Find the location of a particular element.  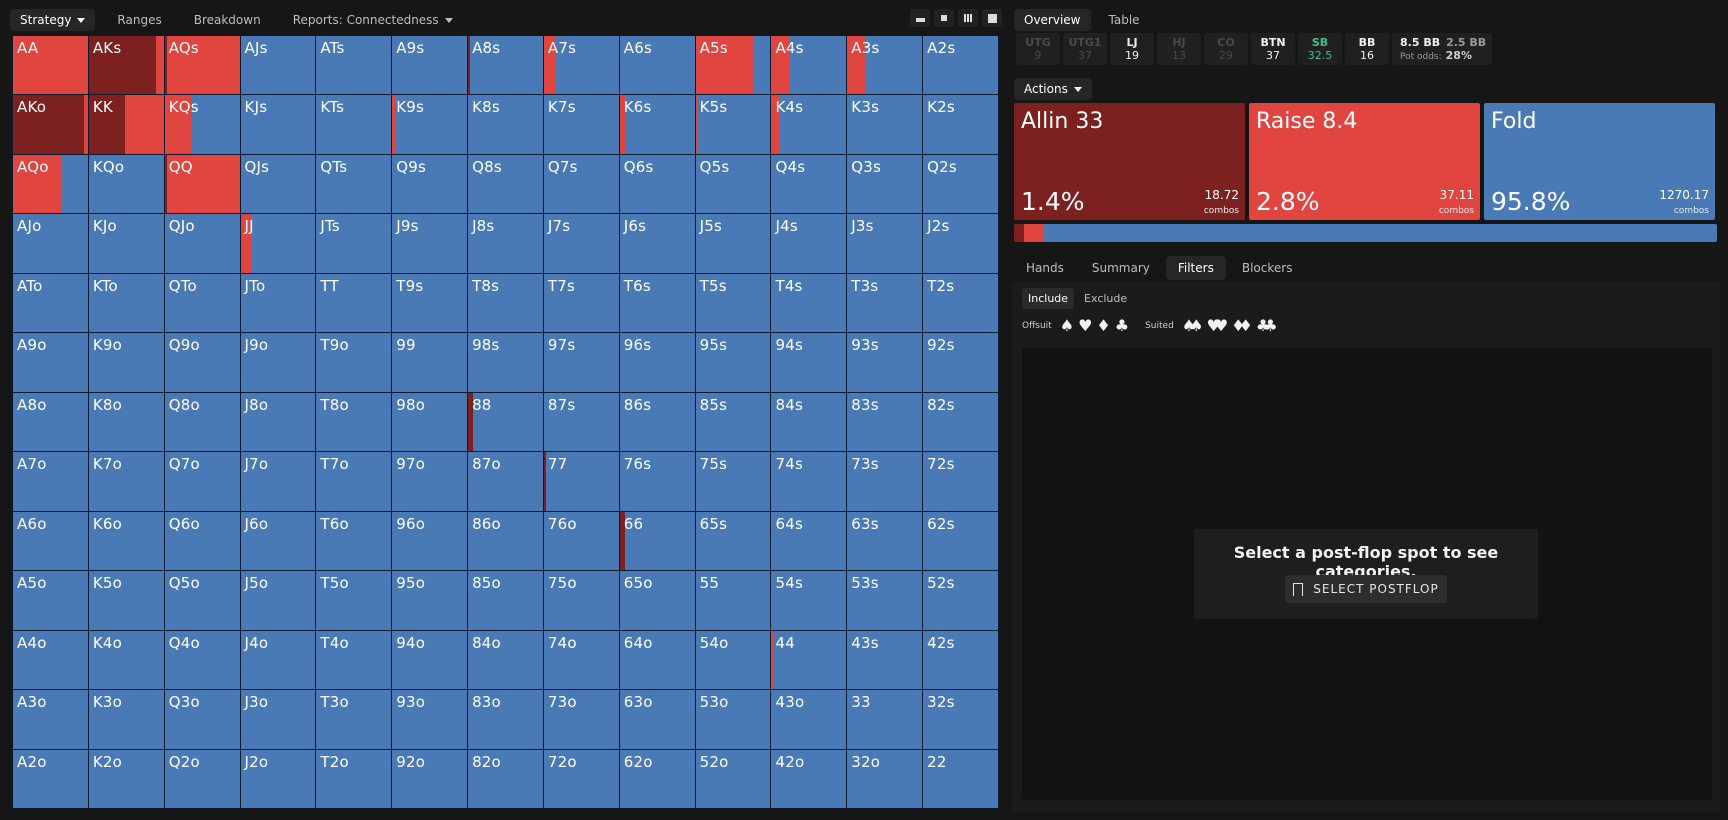

hand-cell: KJo is located at coordinates (126, 243).